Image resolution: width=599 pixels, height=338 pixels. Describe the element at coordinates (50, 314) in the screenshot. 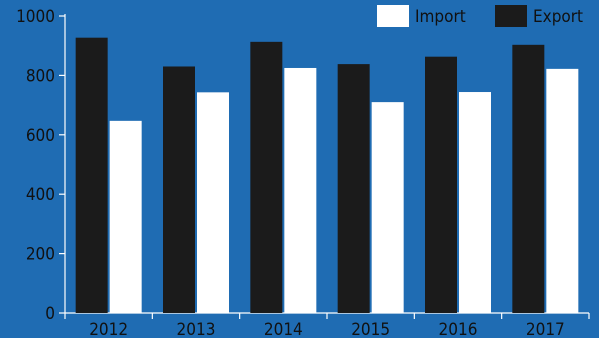

I see `y-tick-label: 0` at that location.